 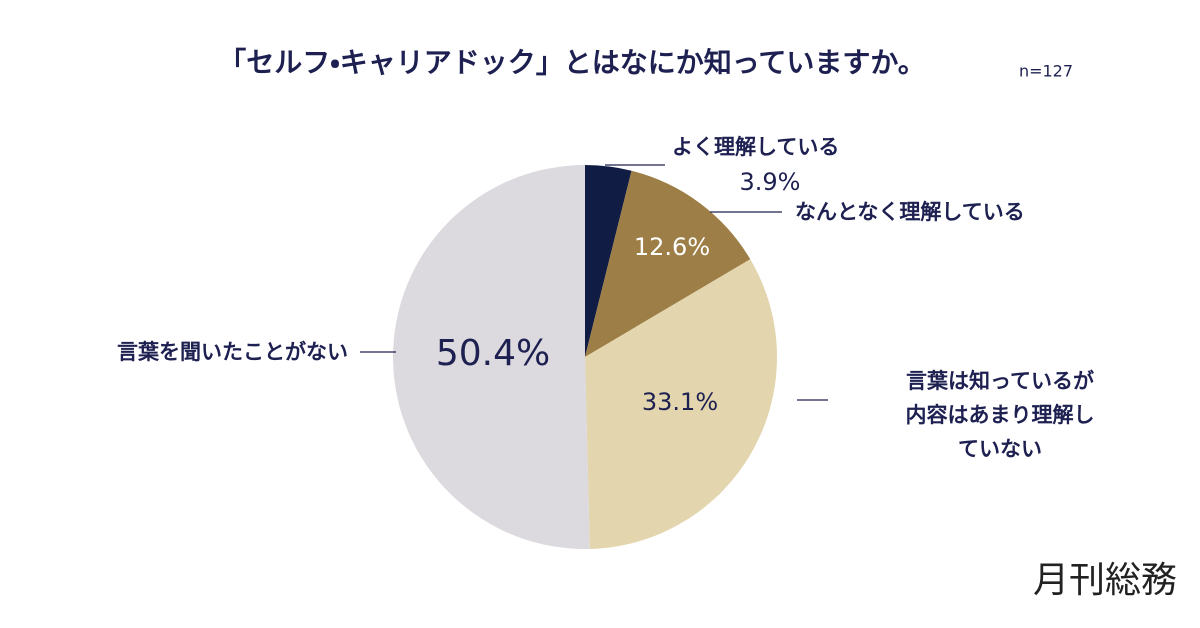 I want to click on chart-title: 「セルフ・キャリアドック」とはなにか知っていますか。, so click(x=572, y=62).